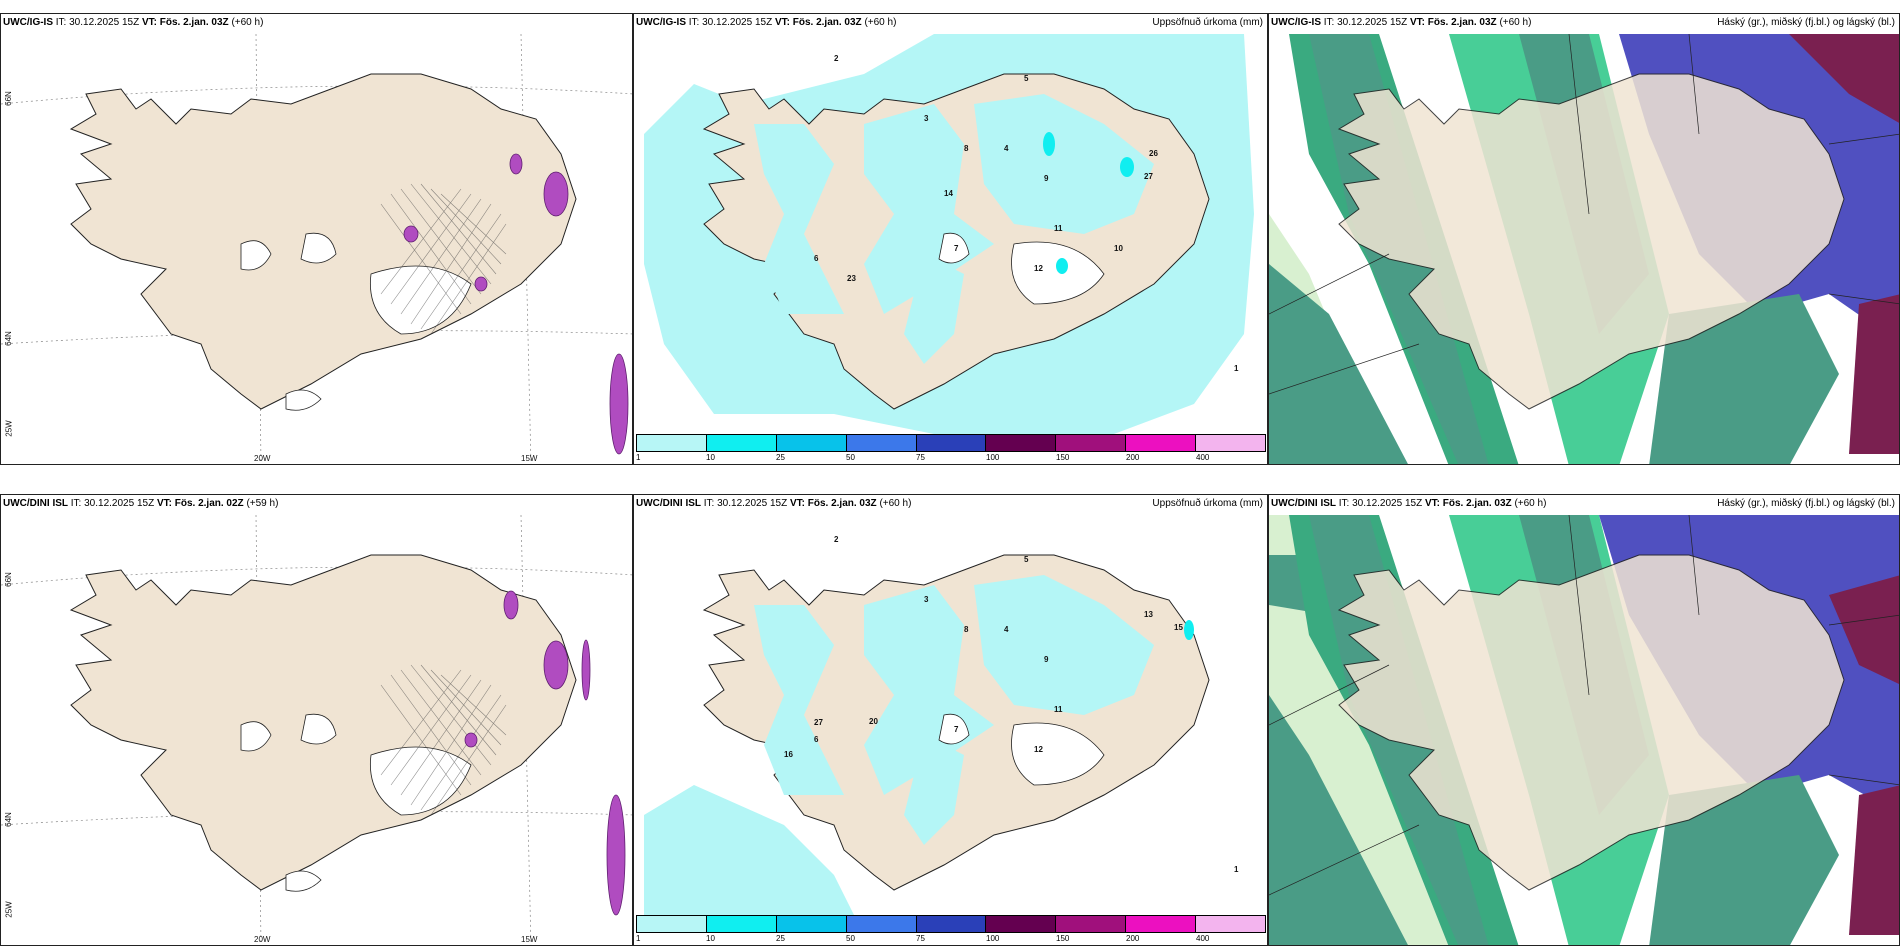 The height and width of the screenshot is (950, 1900). I want to click on precip-value: 15, so click(1178, 627).